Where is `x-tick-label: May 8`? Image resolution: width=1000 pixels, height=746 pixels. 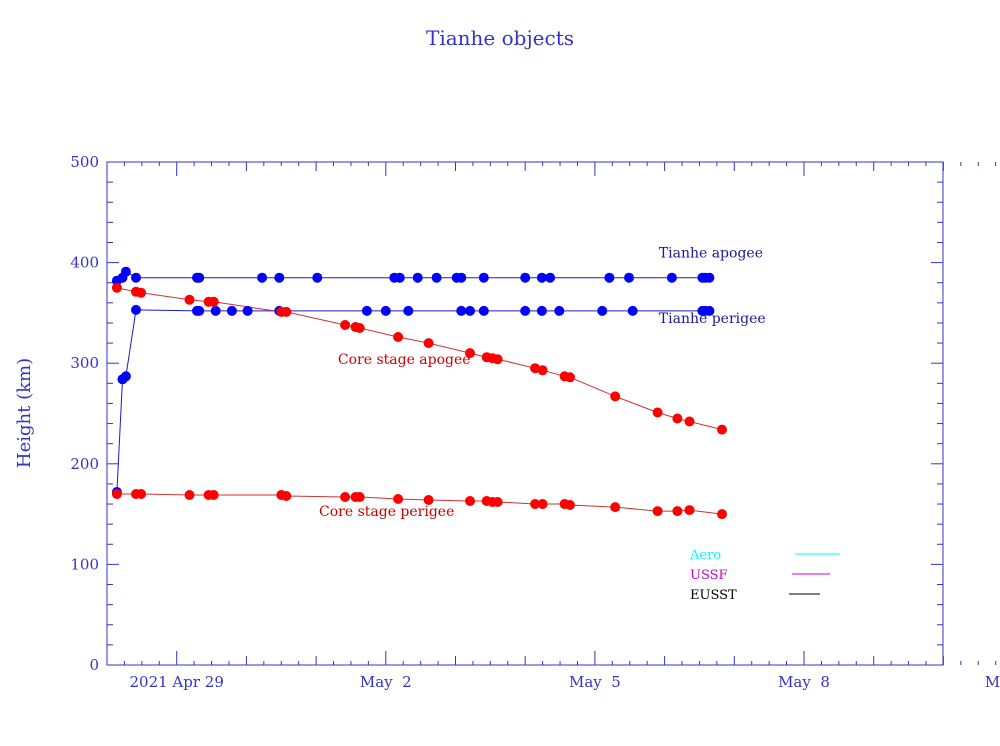 x-tick-label: May 8 is located at coordinates (804, 682).